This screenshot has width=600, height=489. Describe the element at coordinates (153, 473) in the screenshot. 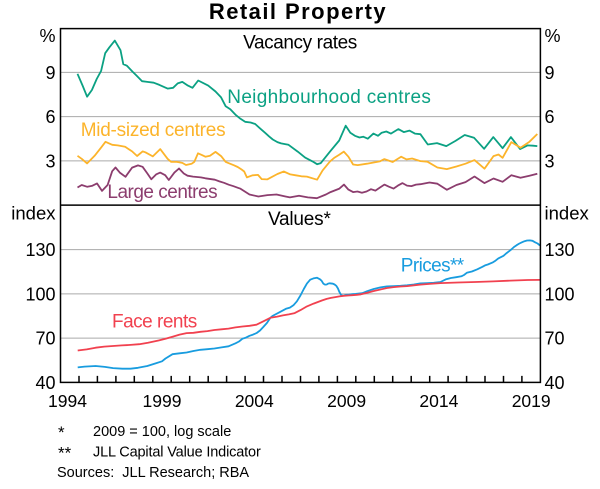

I see `svg-text: Sources: JLL Research; RBA` at that location.